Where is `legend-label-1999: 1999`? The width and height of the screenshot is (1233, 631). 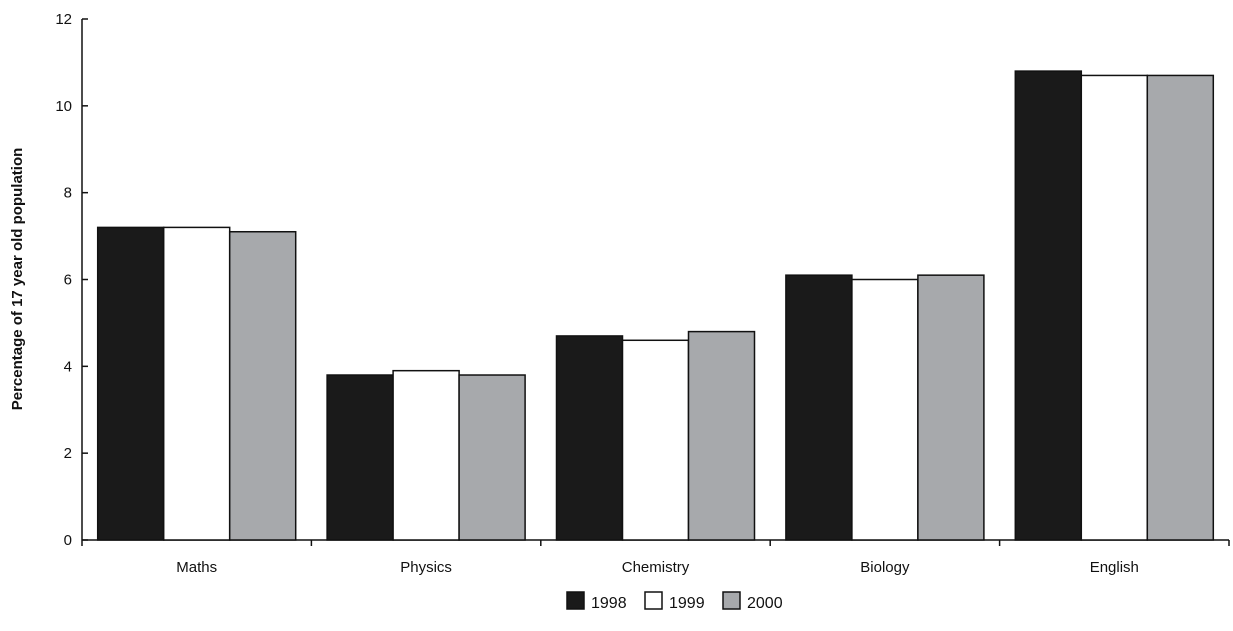 legend-label-1999: 1999 is located at coordinates (687, 603).